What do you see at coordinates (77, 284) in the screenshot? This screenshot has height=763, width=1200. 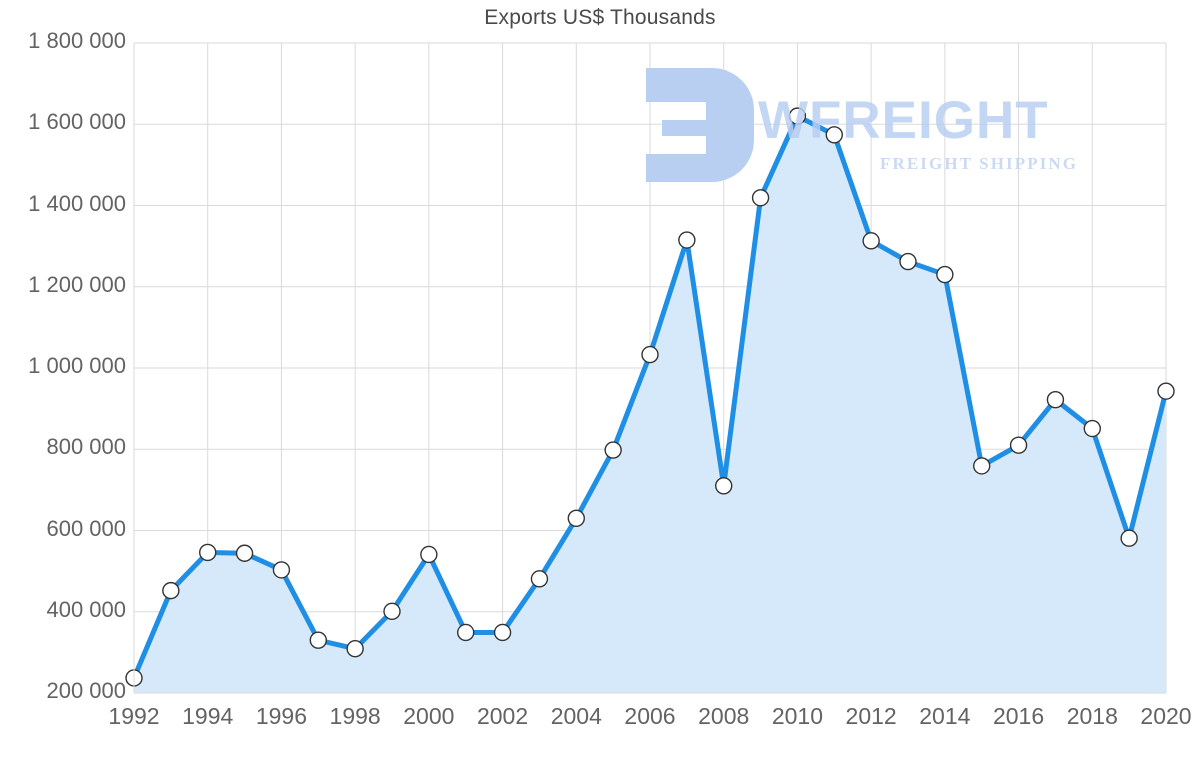 I see `y-axis-tick-label: 1 200 000` at bounding box center [77, 284].